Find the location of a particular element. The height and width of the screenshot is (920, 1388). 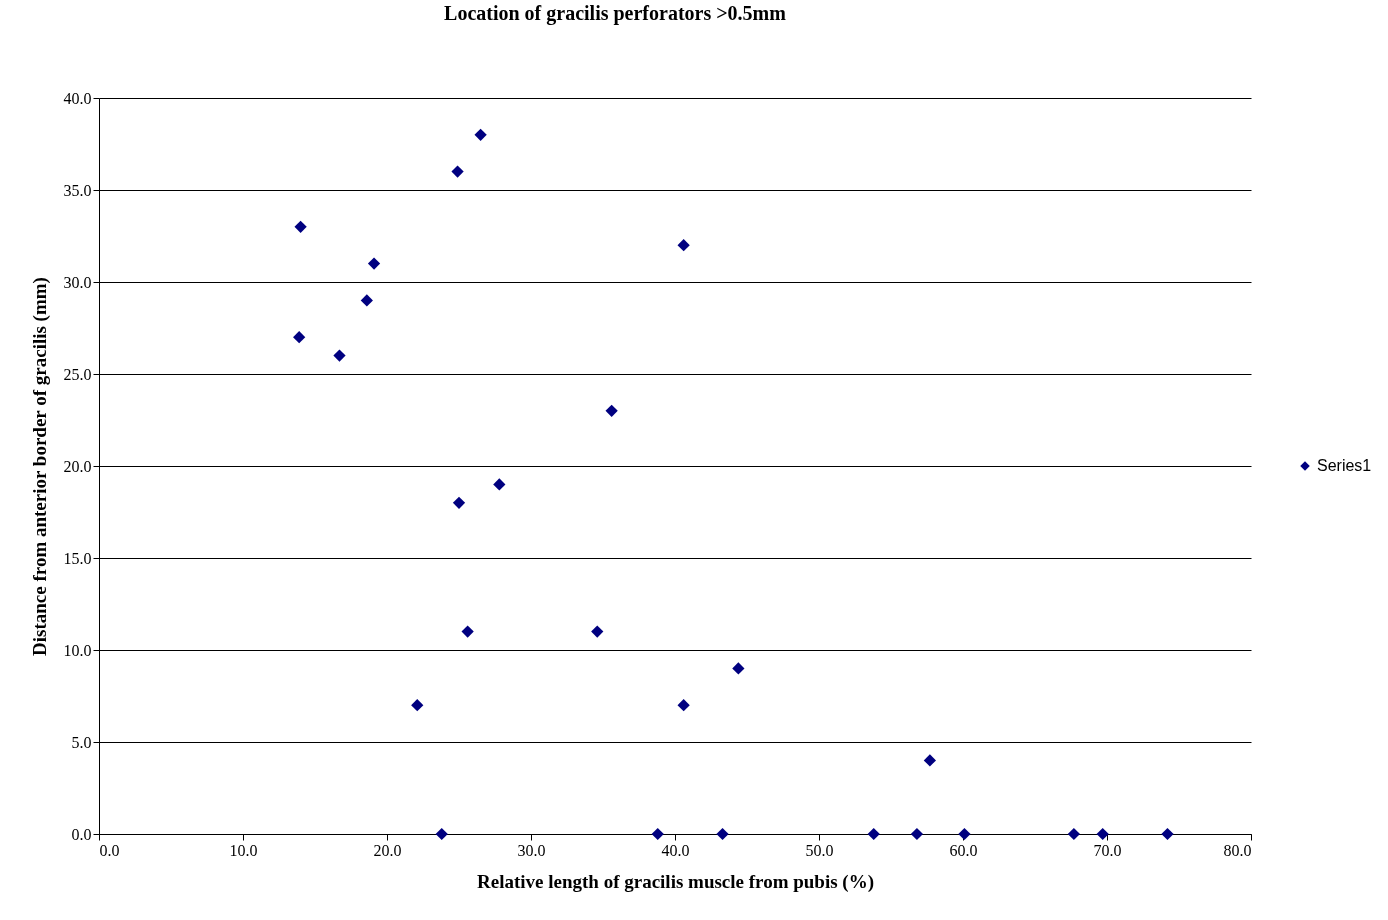

x-tick-label: 50.0 is located at coordinates (819, 850).